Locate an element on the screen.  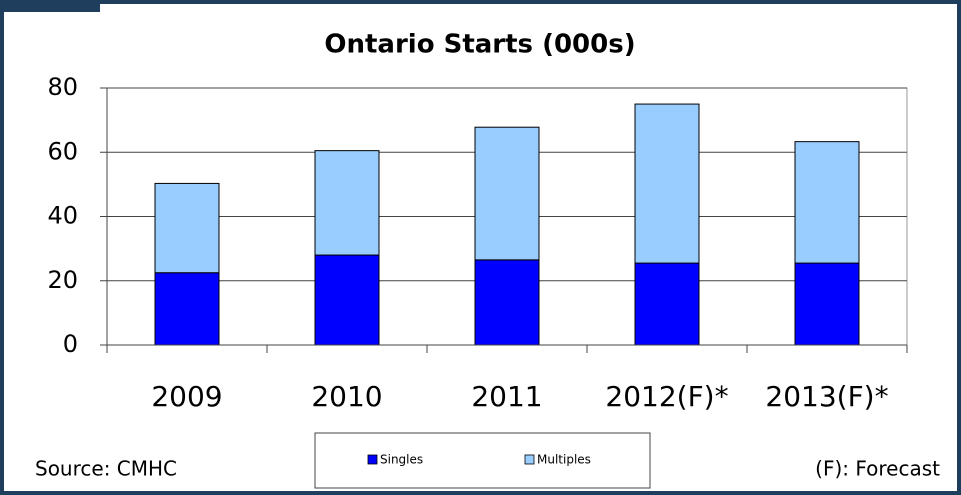
x-tick-label: 2013(F)* is located at coordinates (826, 396).